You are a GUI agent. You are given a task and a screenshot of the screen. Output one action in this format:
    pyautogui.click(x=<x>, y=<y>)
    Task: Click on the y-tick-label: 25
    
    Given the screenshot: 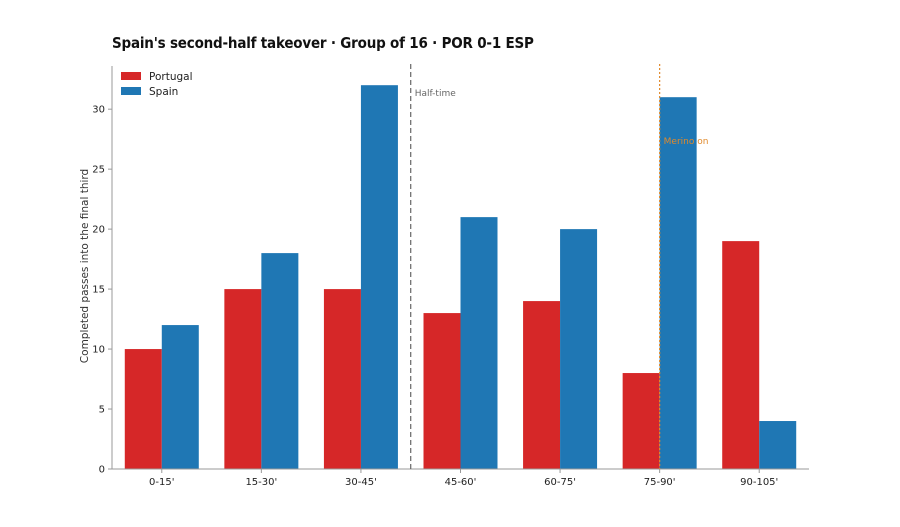 What is the action you would take?
    pyautogui.click(x=98, y=170)
    